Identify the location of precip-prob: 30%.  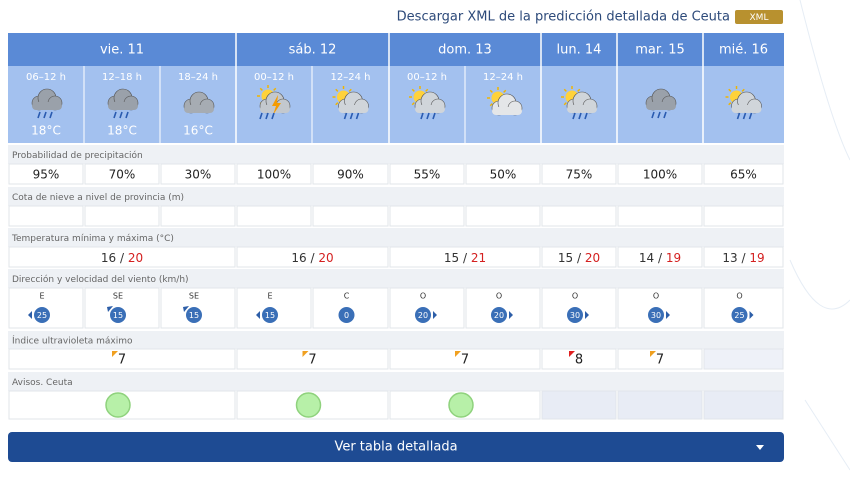
(198, 175).